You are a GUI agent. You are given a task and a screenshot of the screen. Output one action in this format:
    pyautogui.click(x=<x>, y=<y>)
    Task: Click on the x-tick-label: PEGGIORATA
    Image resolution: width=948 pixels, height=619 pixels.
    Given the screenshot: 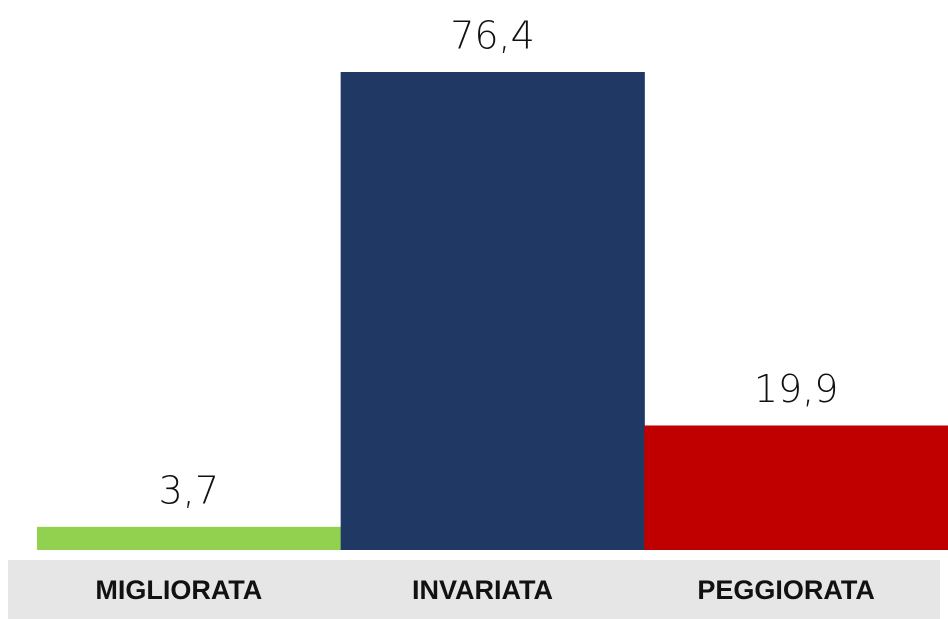 What is the action you would take?
    pyautogui.click(x=786, y=590)
    